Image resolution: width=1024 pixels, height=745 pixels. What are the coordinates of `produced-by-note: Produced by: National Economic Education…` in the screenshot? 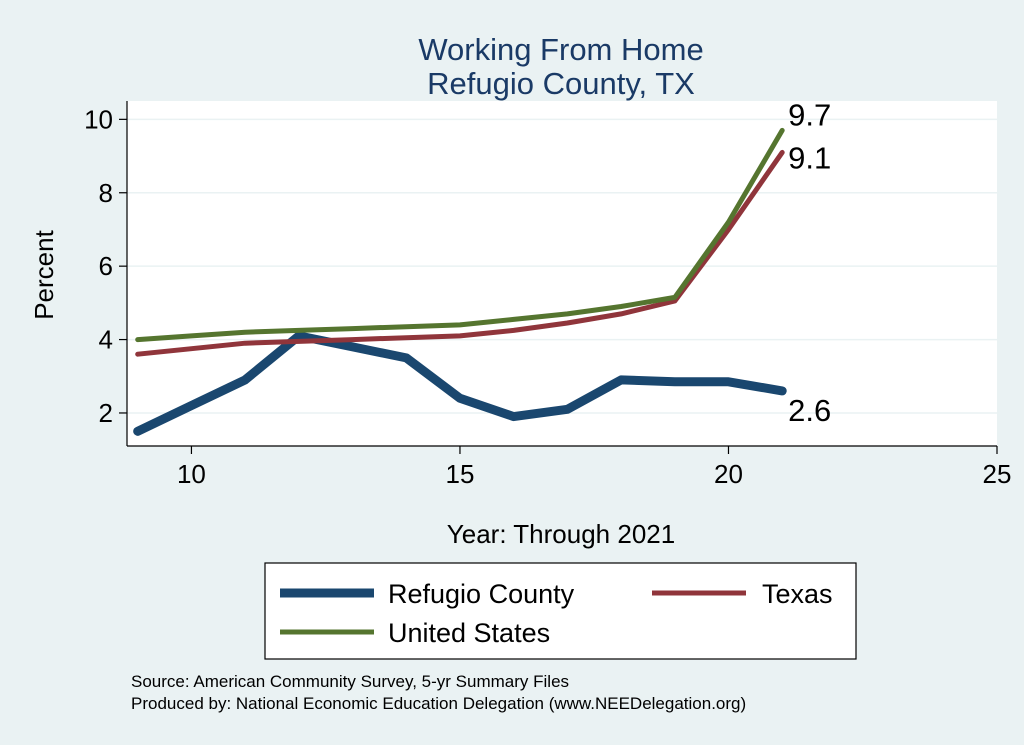 It's located at (438, 703).